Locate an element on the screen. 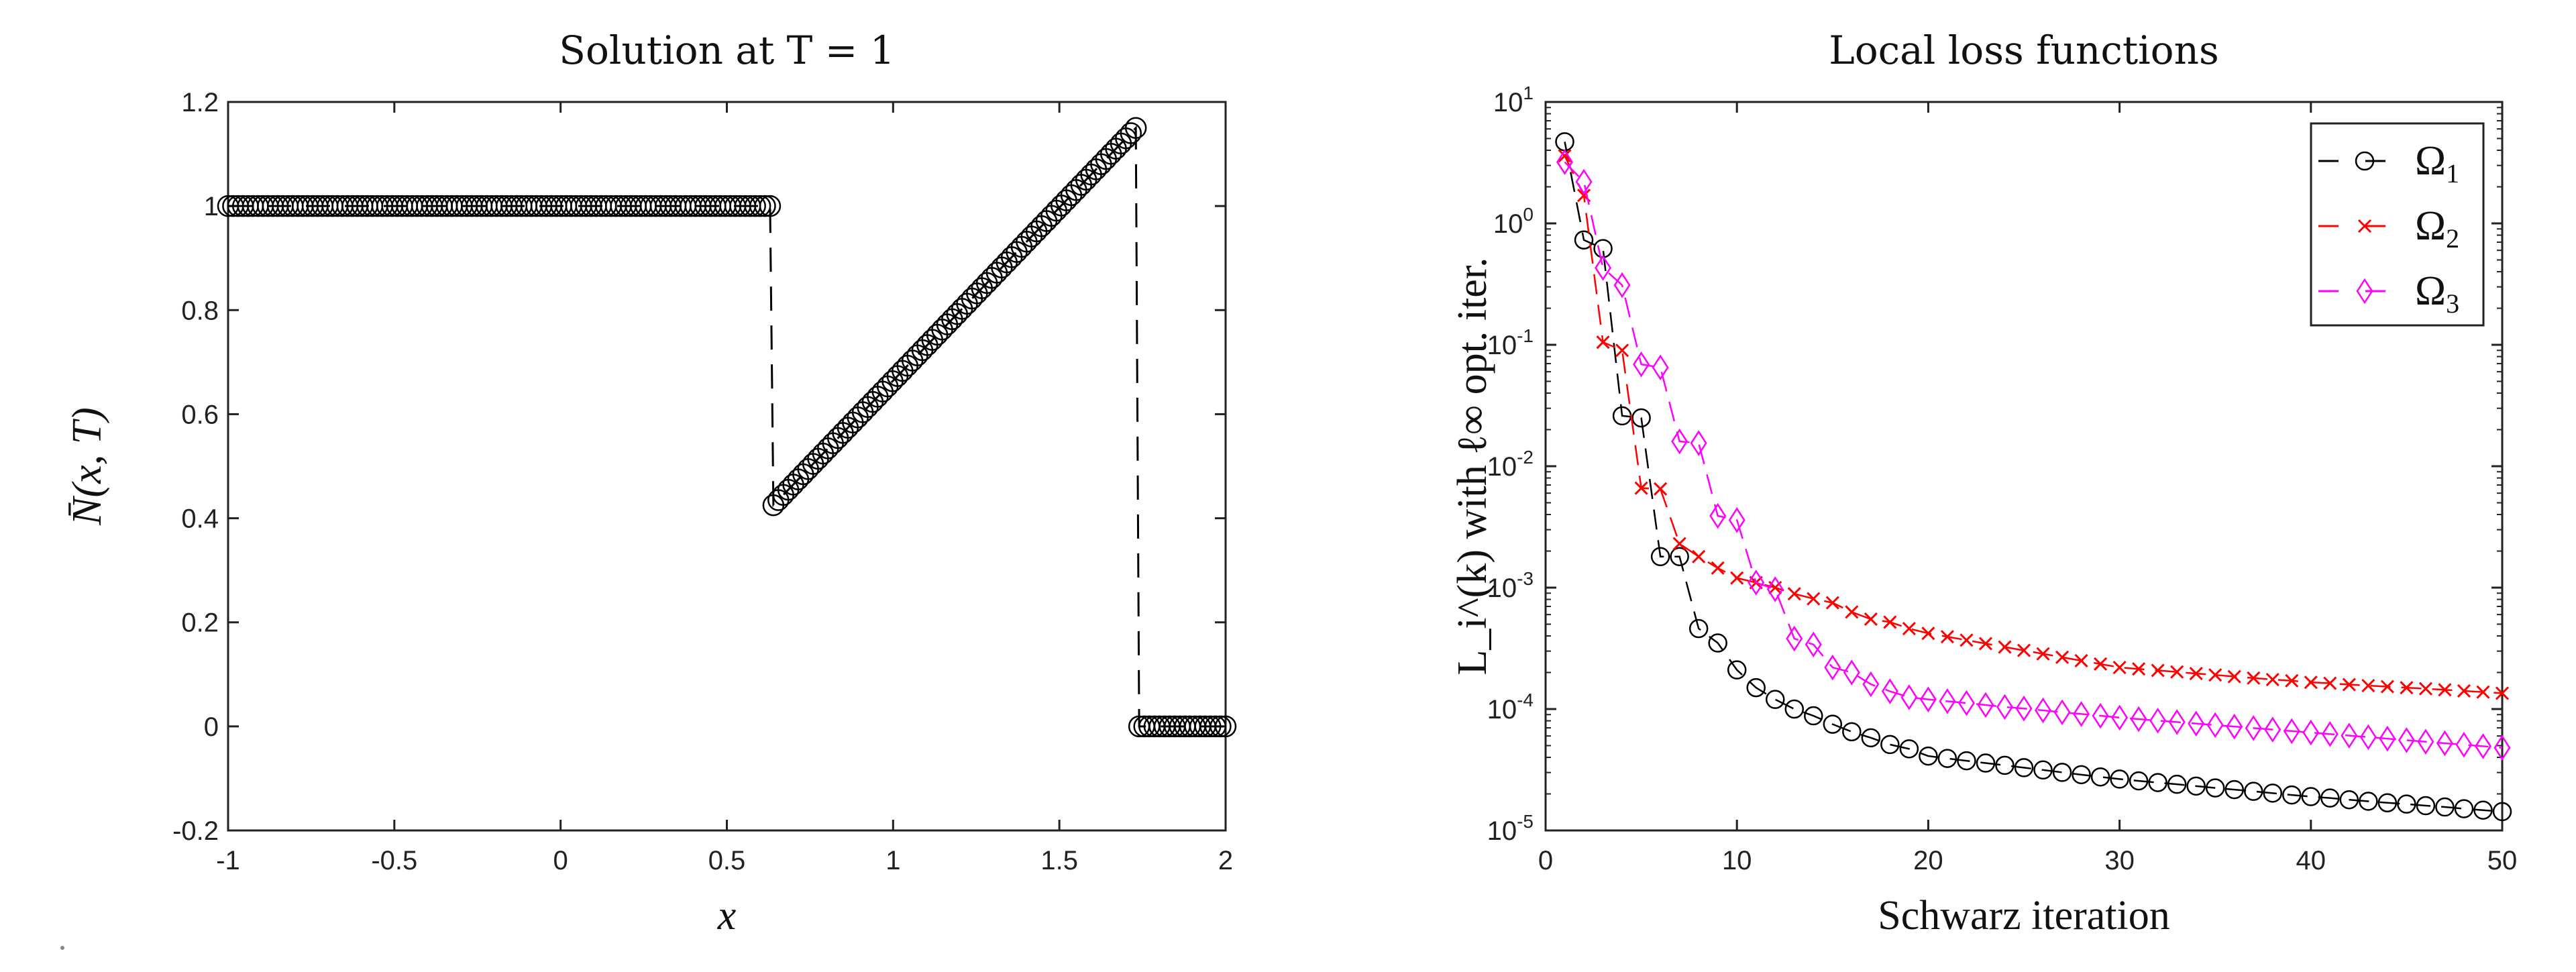 Image resolution: width=2576 pixels, height=972 pixels. y-tick-label: -0.2 is located at coordinates (195, 831).